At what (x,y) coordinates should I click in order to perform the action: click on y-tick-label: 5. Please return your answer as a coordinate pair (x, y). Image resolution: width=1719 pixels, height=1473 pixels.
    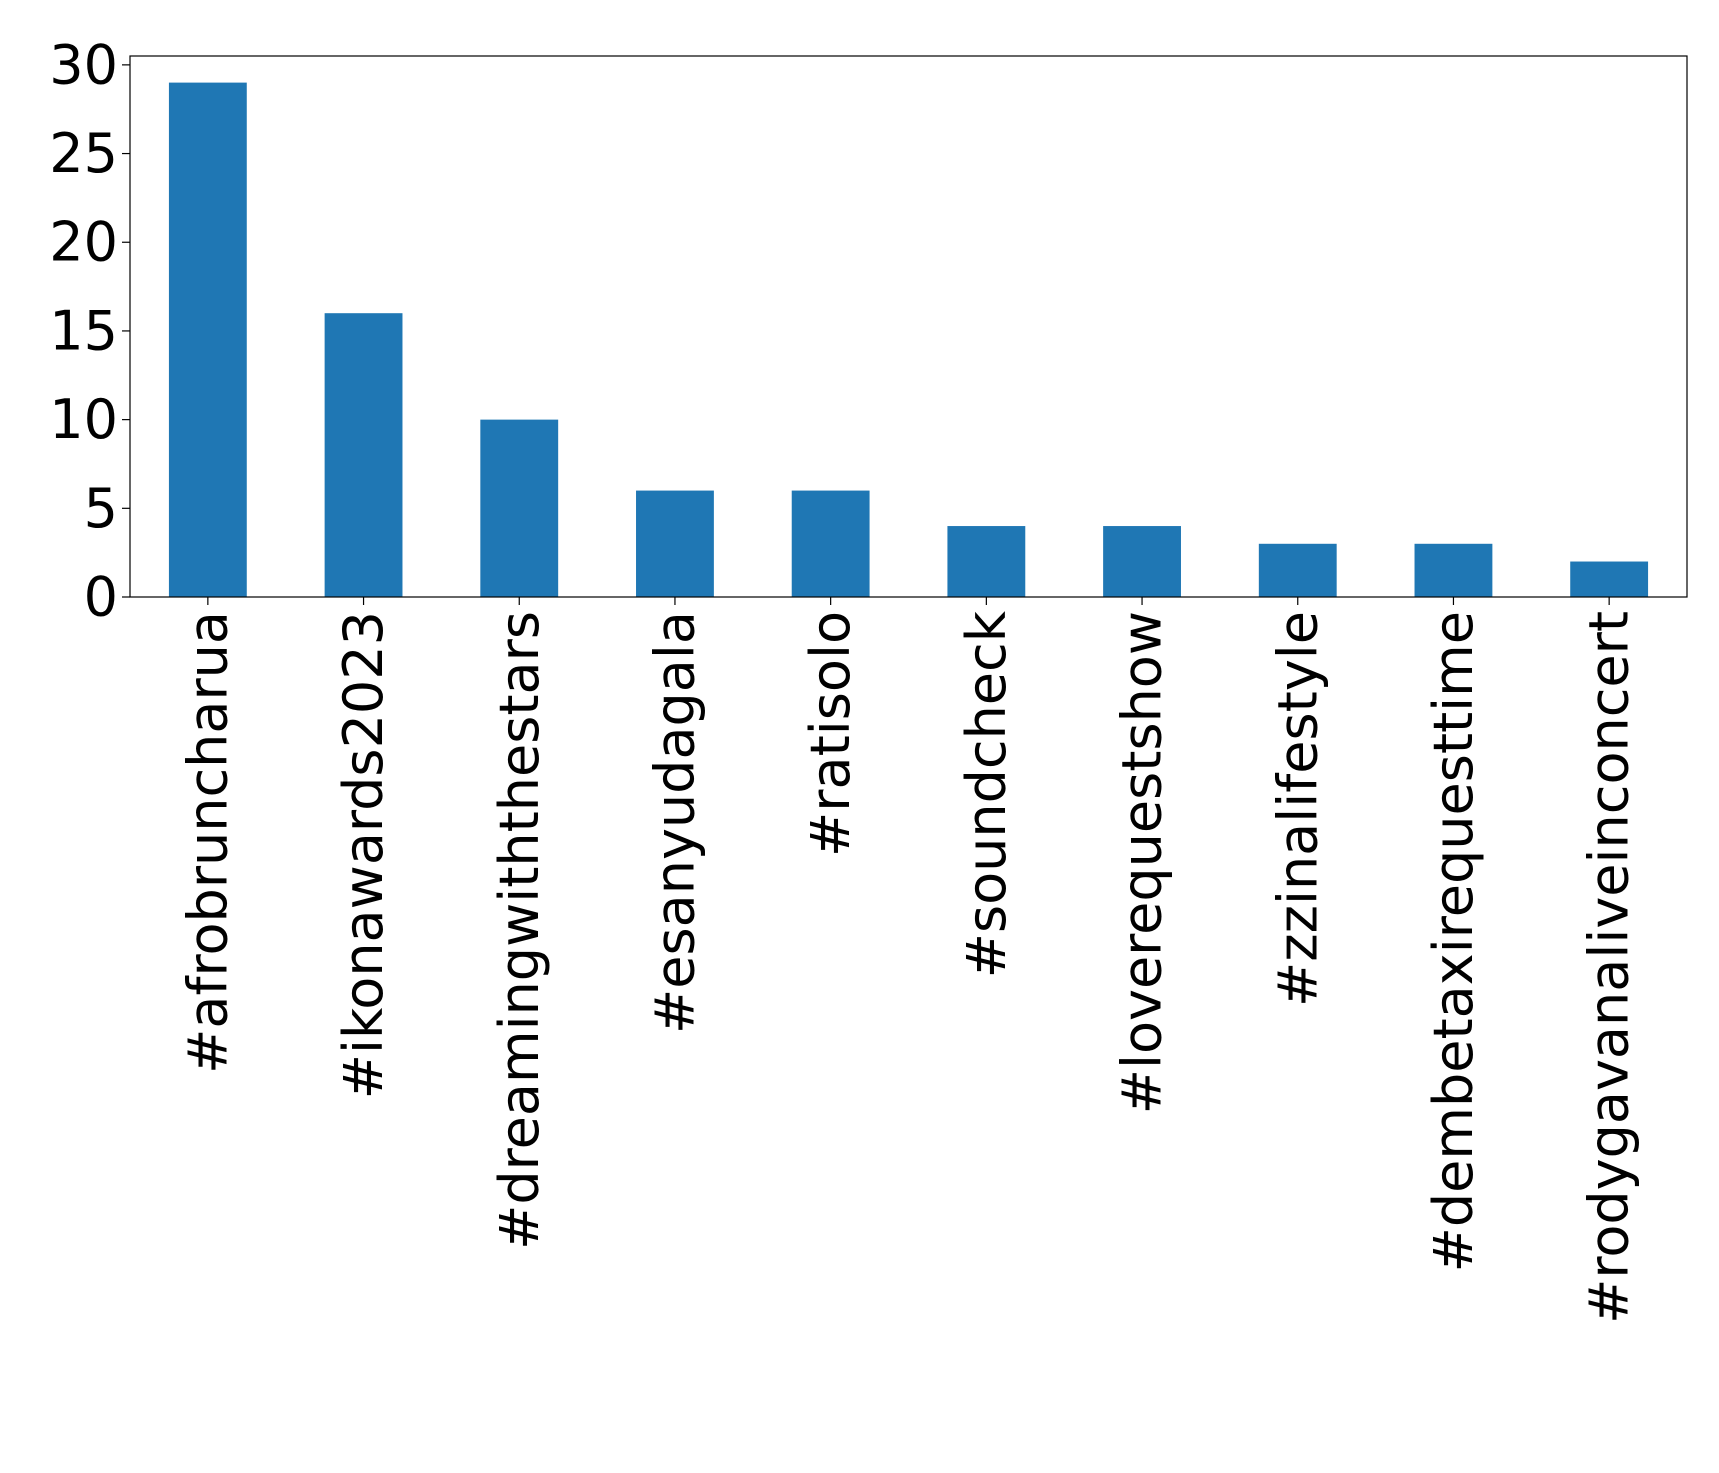
    Looking at the image, I should click on (101, 508).